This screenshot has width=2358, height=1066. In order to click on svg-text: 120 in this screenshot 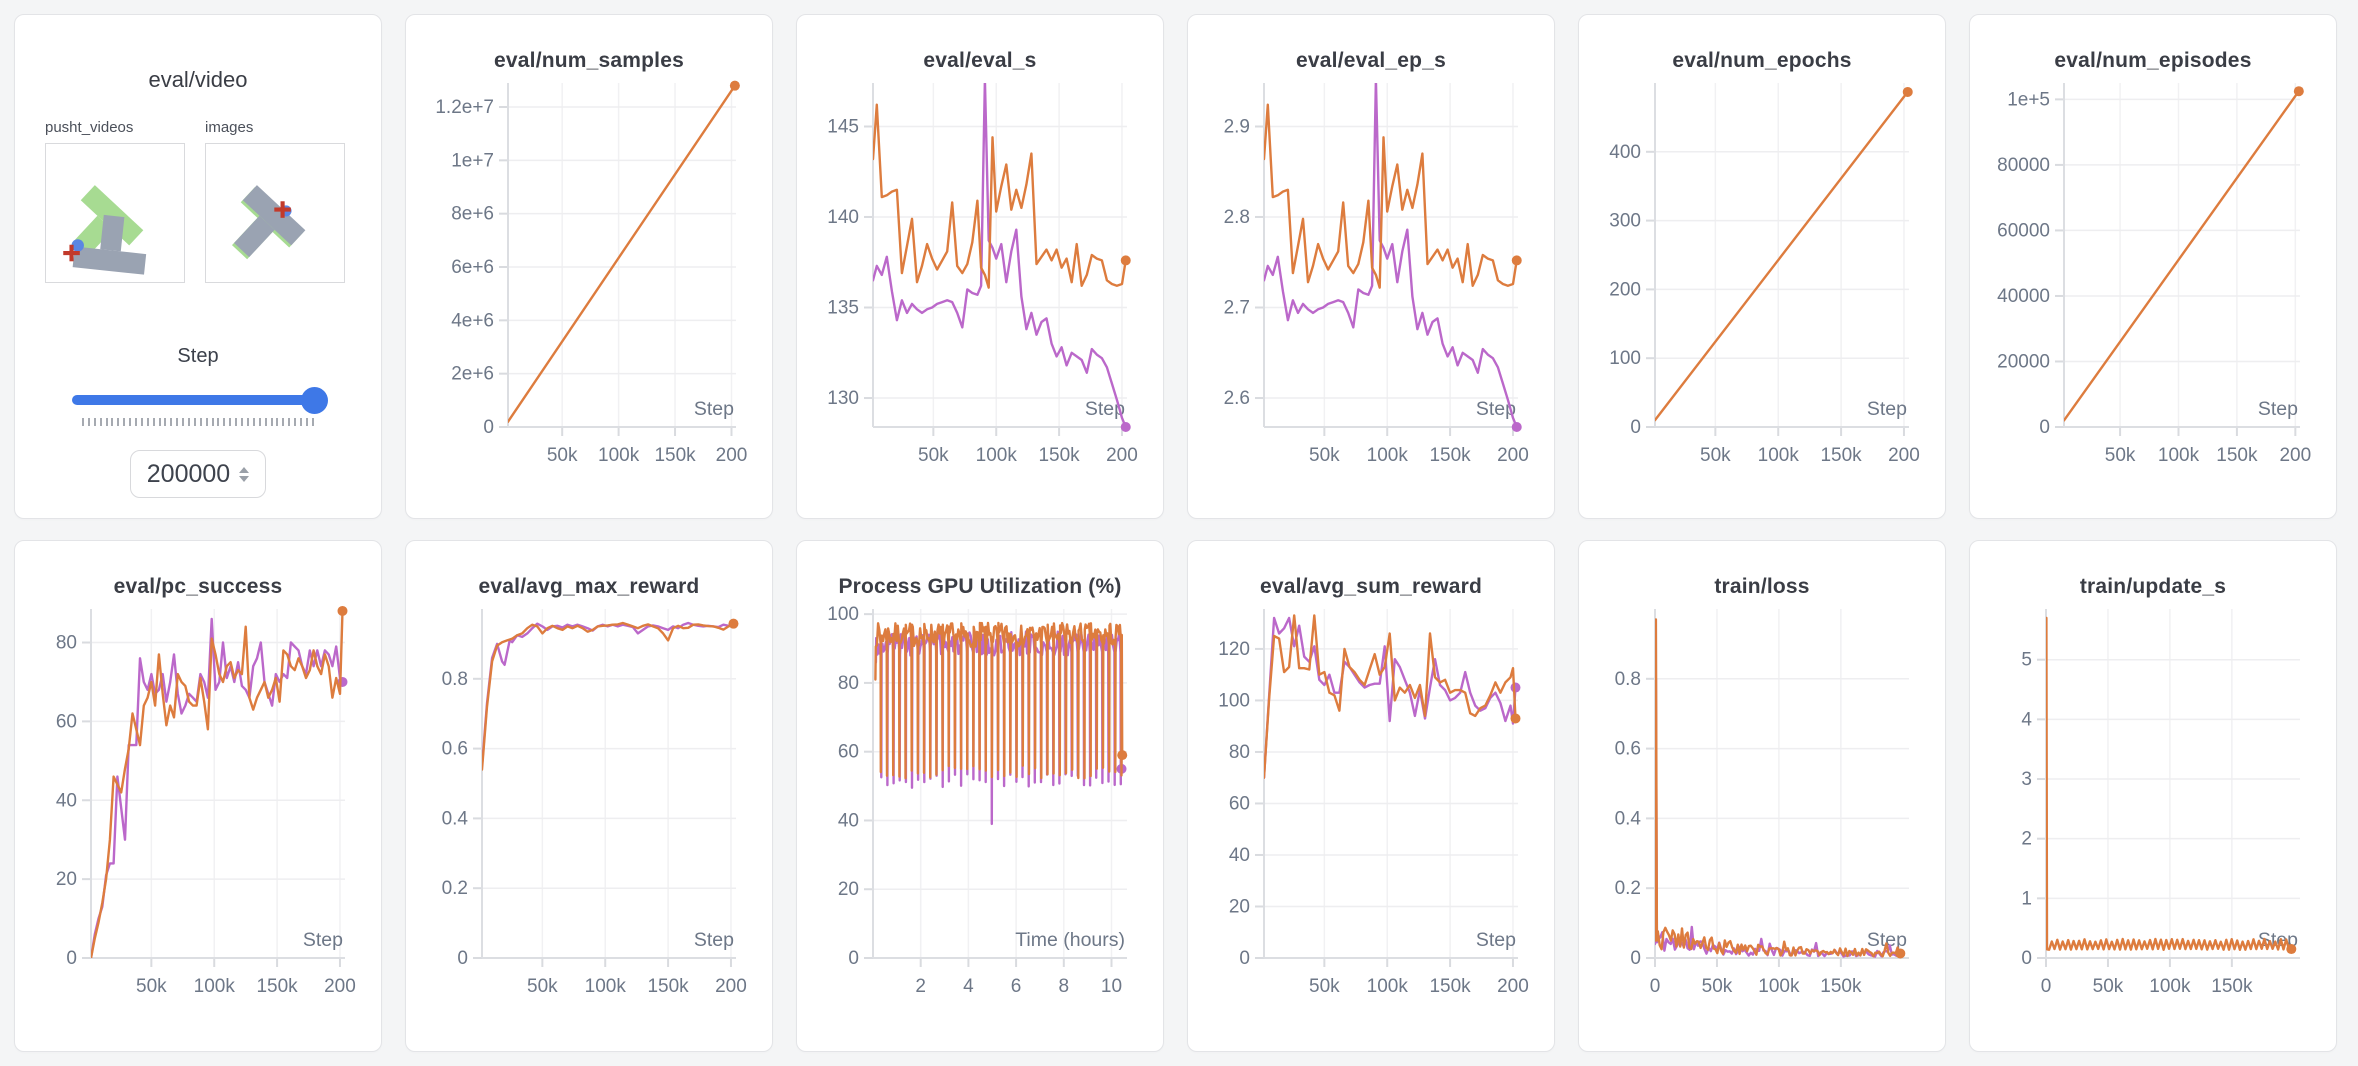, I will do `click(1234, 649)`.